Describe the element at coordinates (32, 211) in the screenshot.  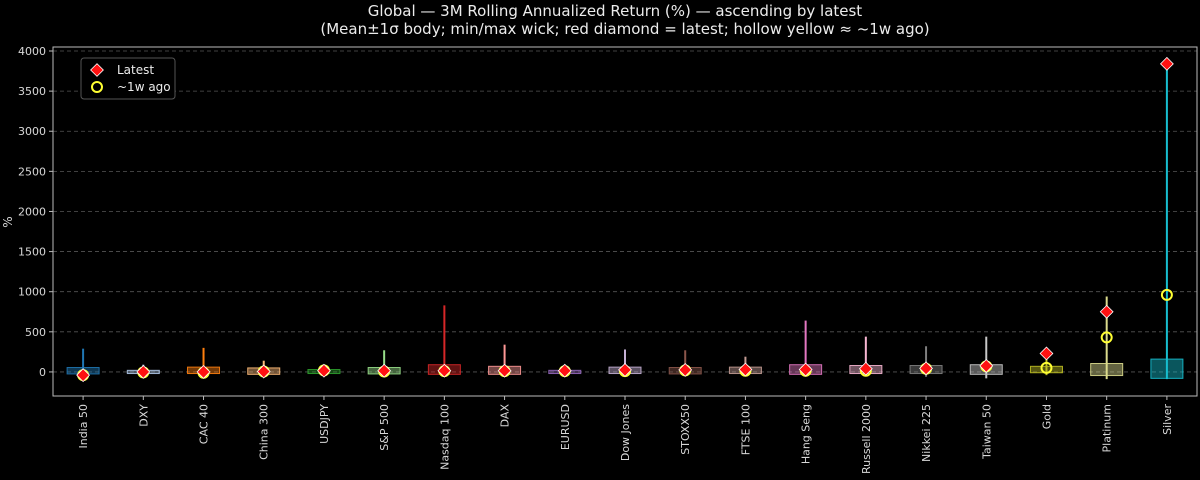
I see `y-tick-label: 2000` at that location.